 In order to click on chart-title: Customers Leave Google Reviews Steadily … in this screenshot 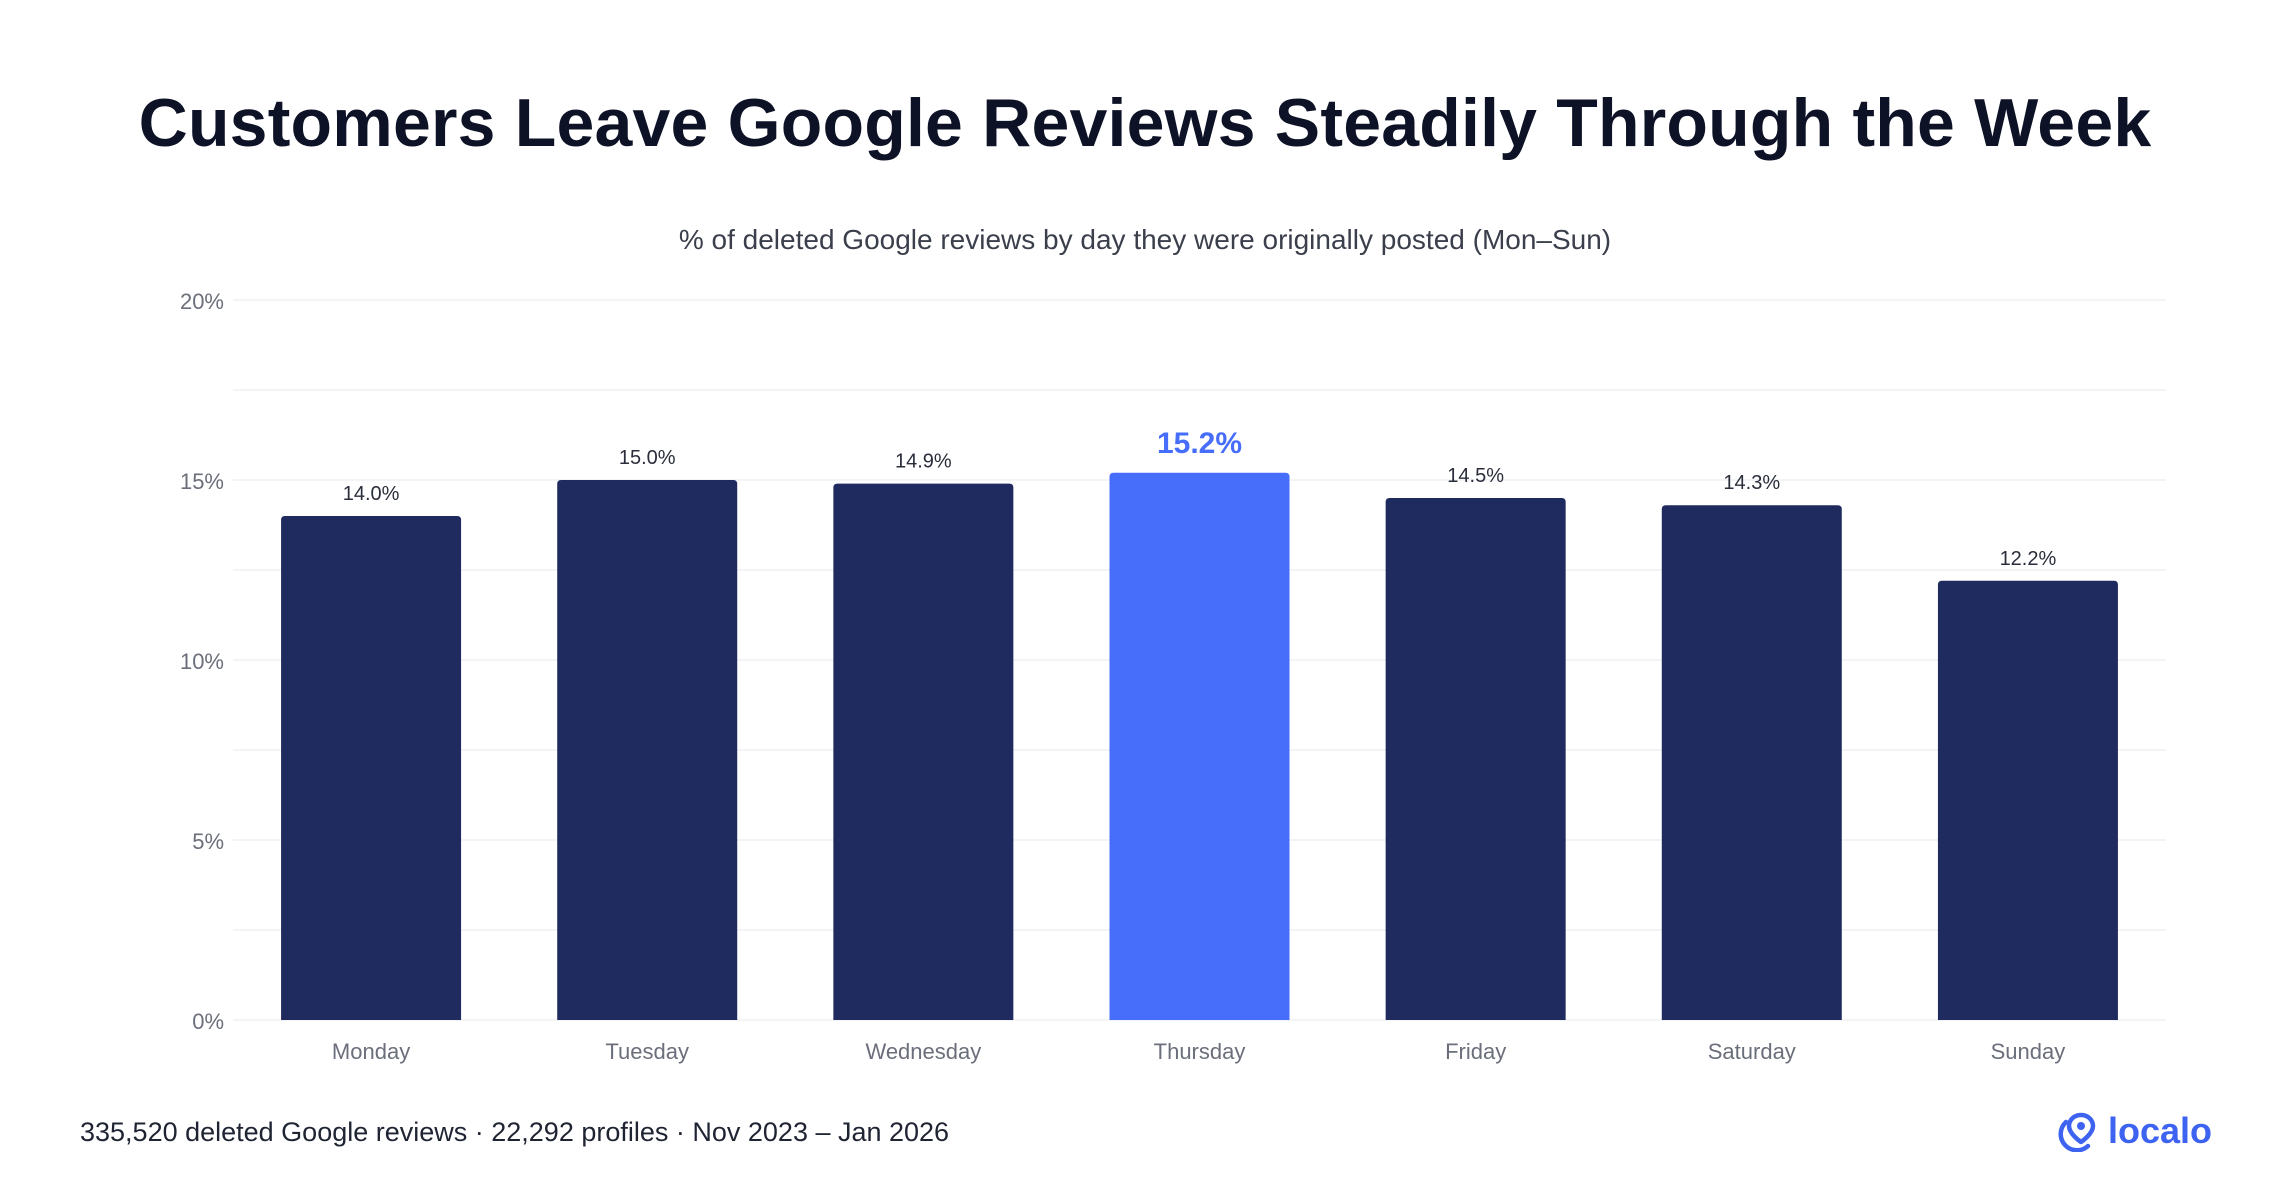, I will do `click(1145, 123)`.